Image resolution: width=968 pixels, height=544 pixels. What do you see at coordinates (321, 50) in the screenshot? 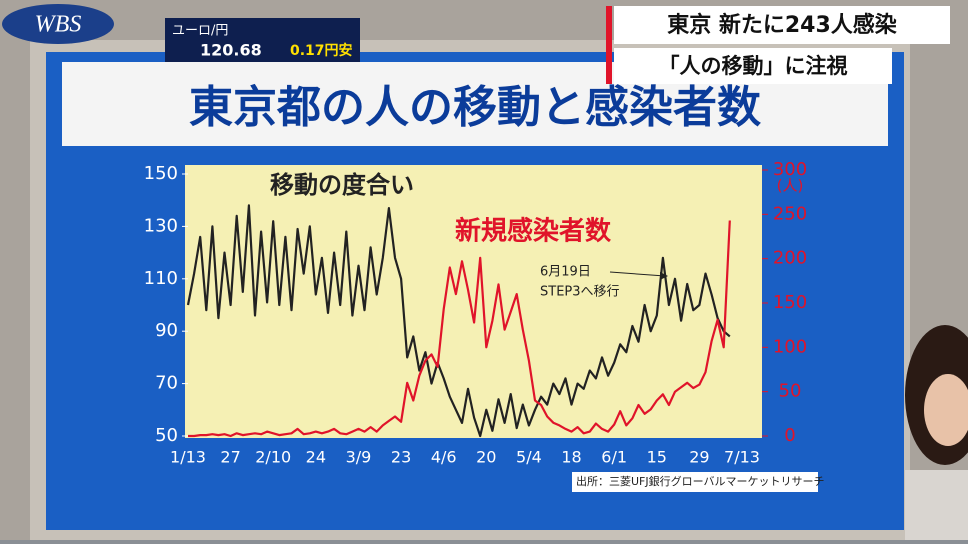
I see `ticker-change: 0.17円安` at bounding box center [321, 50].